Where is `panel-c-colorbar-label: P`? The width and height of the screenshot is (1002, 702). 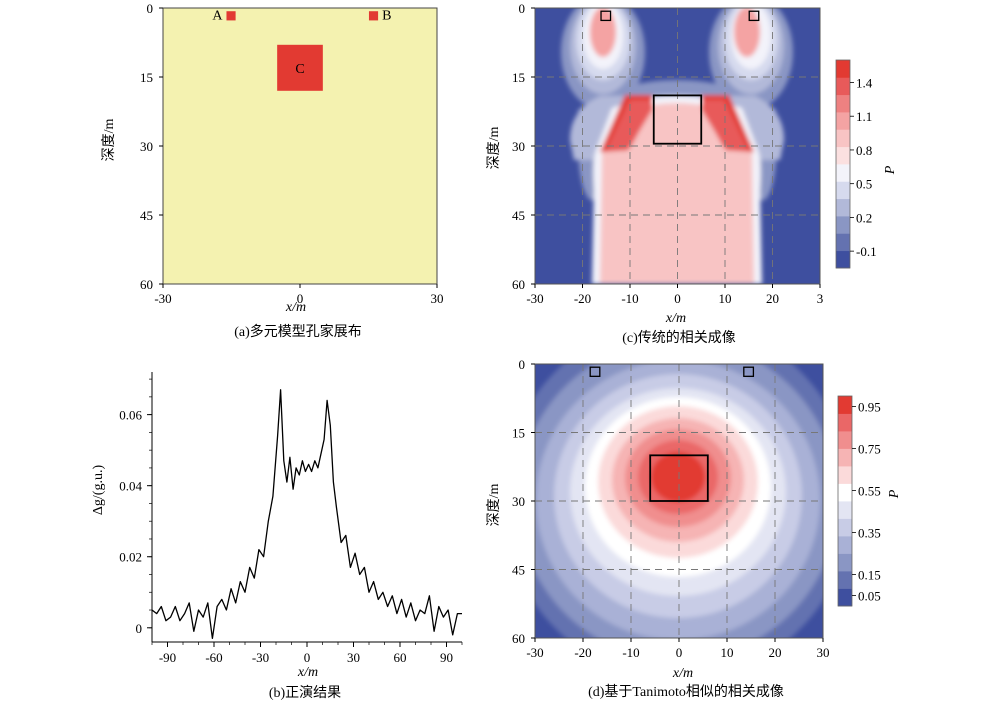 panel-c-colorbar-label: P is located at coordinates (890, 170).